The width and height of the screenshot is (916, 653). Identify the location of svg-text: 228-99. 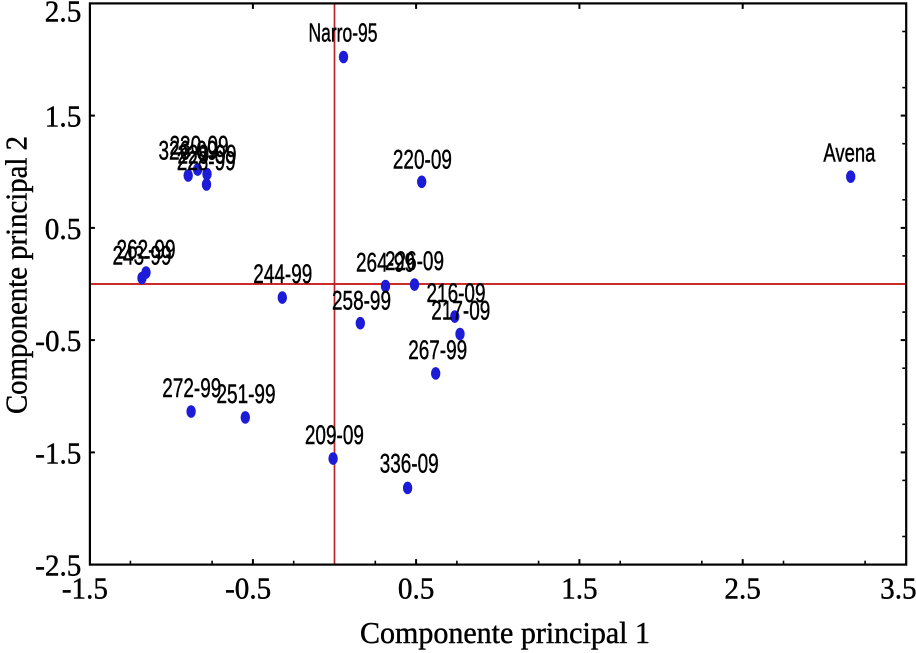
(206, 161).